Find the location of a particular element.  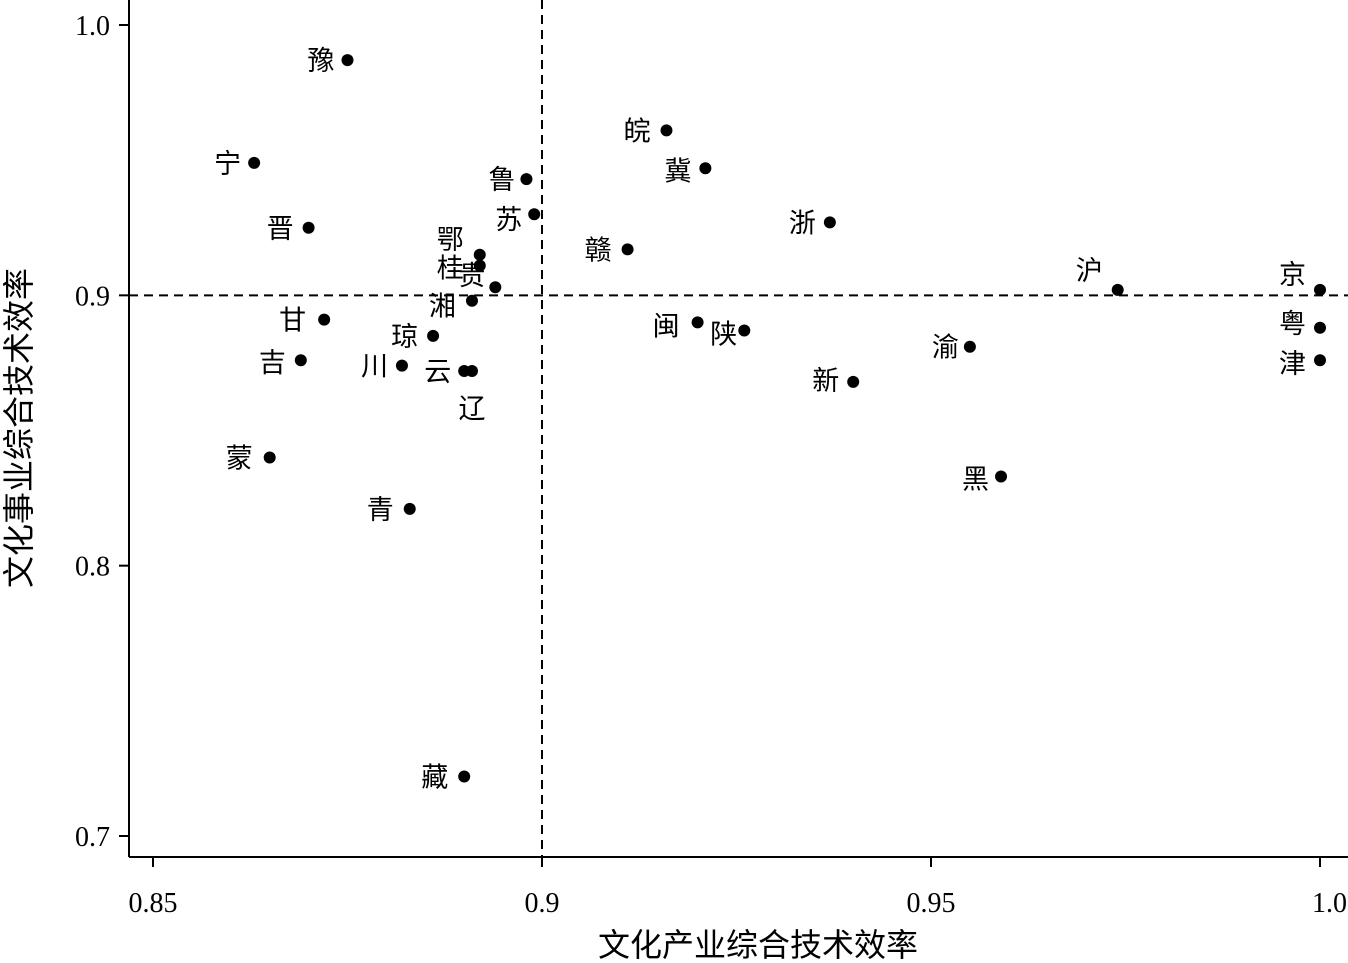

point-label: 赣 is located at coordinates (598, 250).